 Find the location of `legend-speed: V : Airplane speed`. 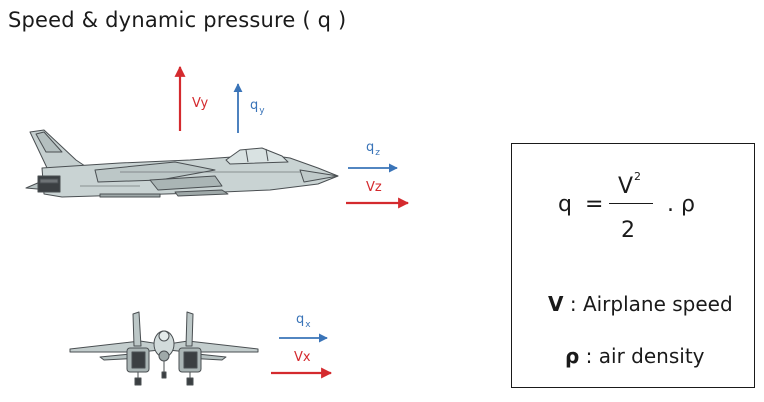

legend-speed: V : Airplane speed is located at coordinates (640, 304).